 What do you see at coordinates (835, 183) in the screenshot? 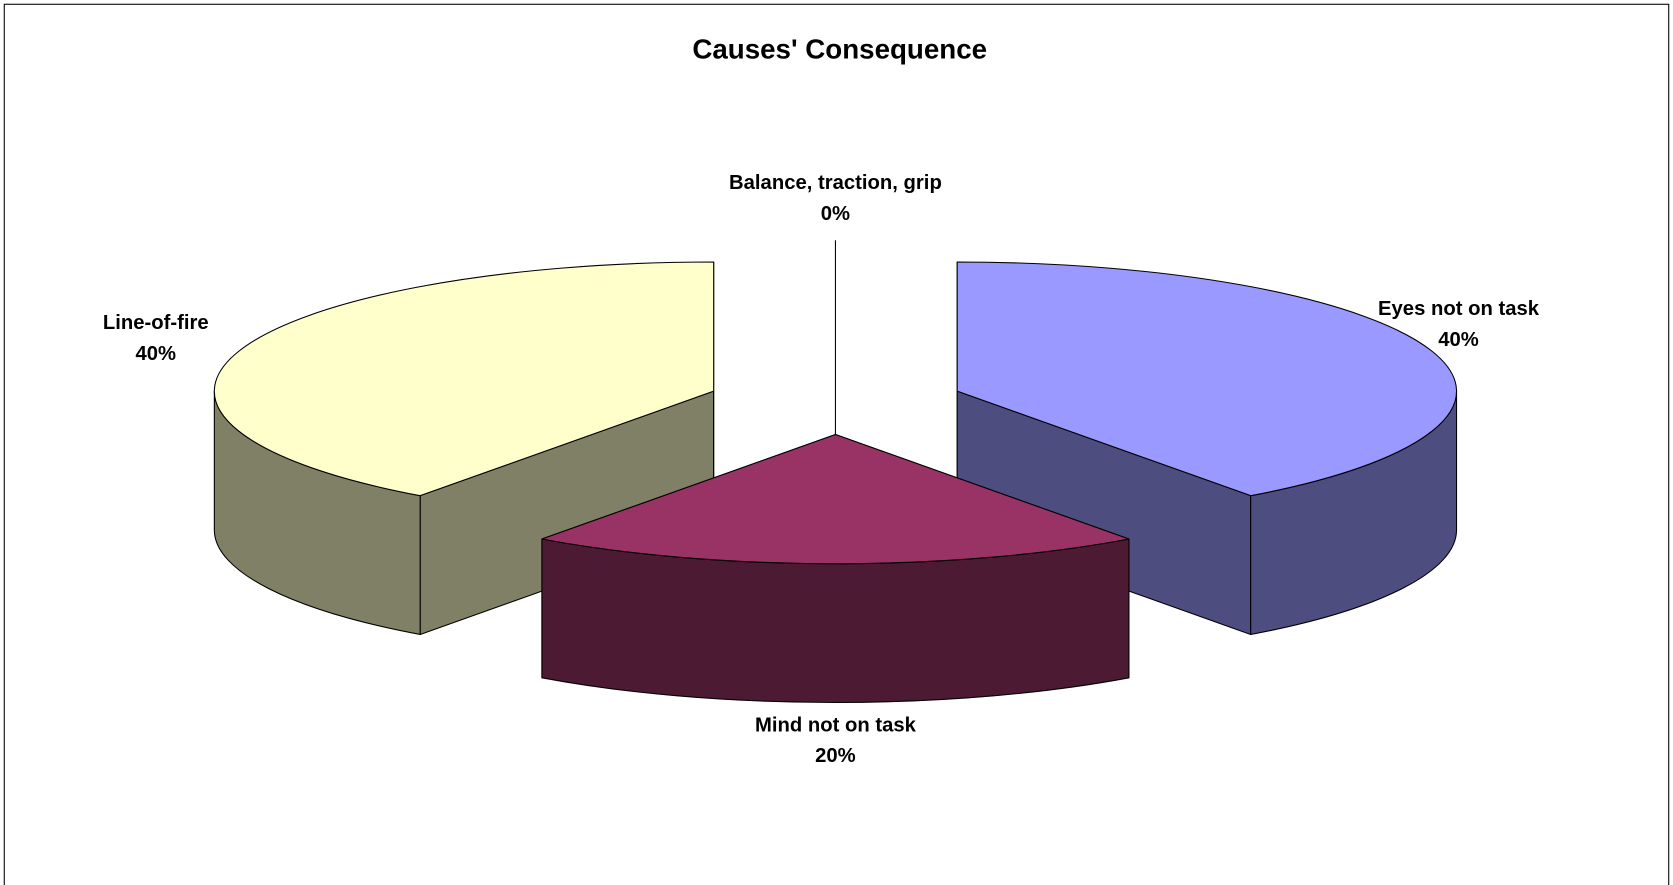
I see `slice-label: Balance, traction, grip` at bounding box center [835, 183].